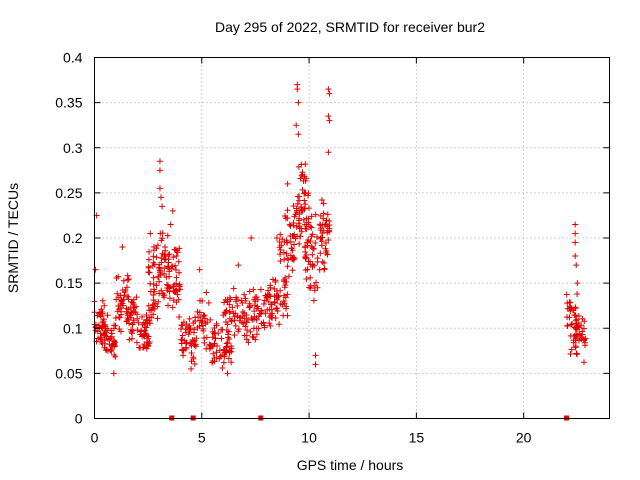 Image resolution: width=640 pixels, height=480 pixels. What do you see at coordinates (68, 193) in the screenshot?
I see `y-tick-label: 0.25` at bounding box center [68, 193].